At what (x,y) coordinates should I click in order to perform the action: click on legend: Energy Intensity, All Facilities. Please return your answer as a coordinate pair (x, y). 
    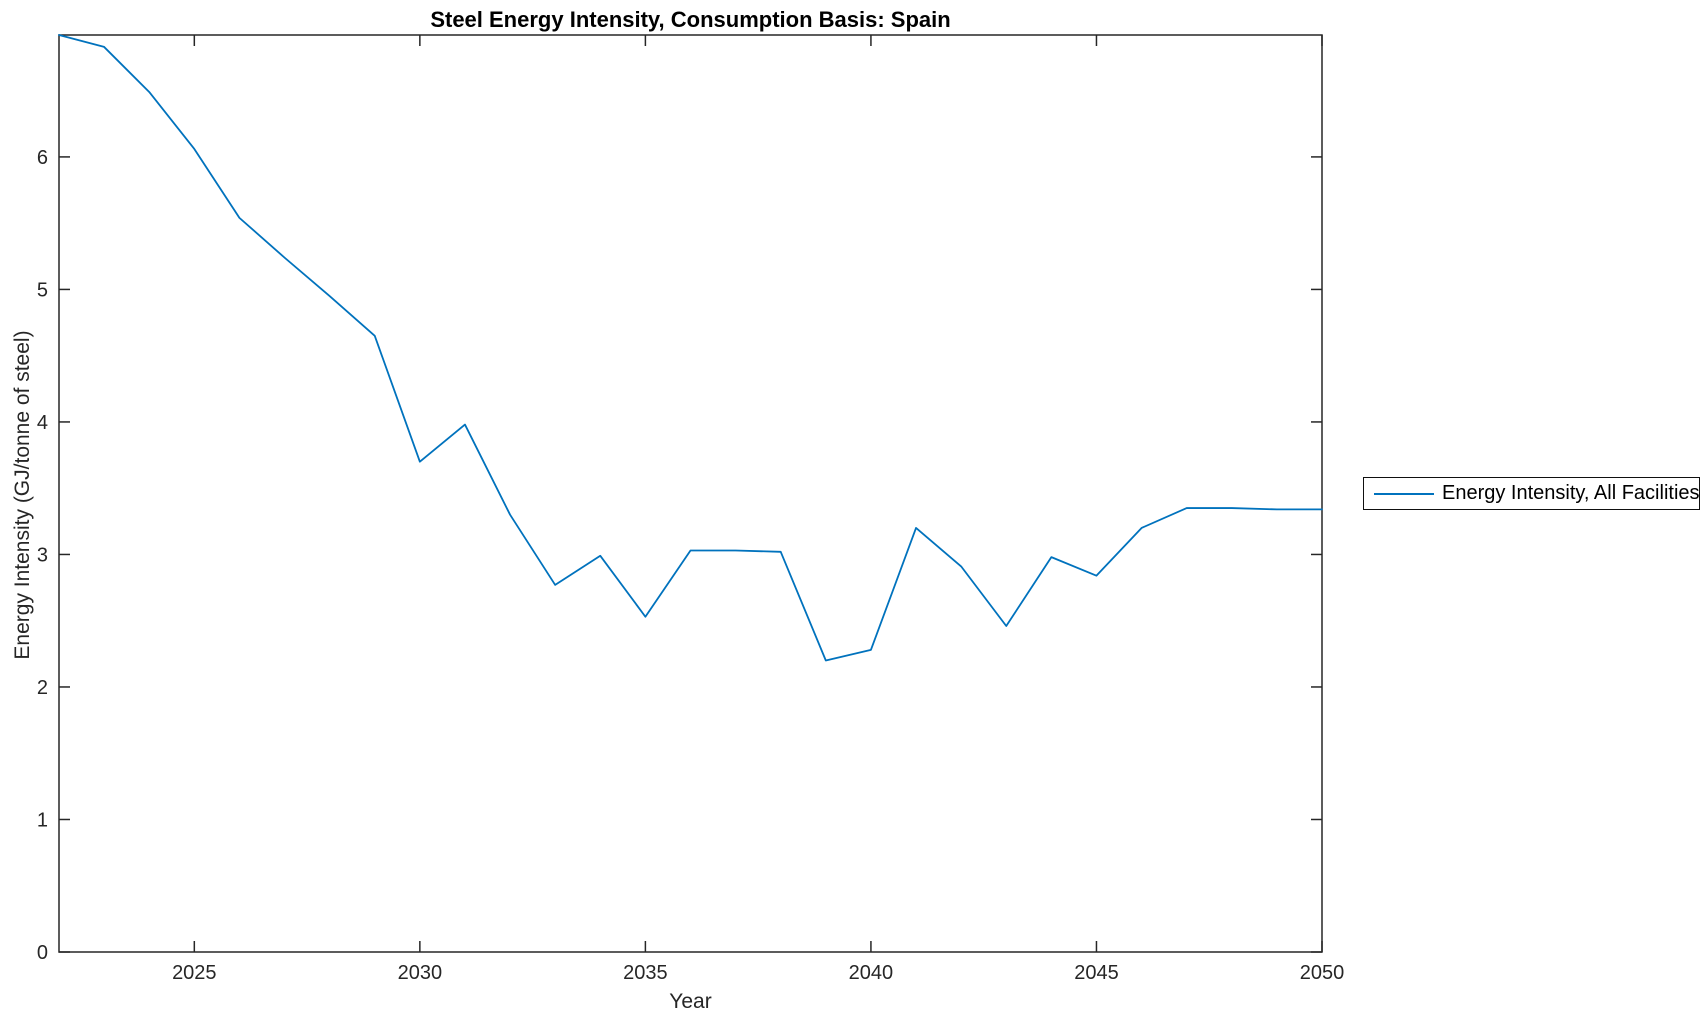
    Looking at the image, I should click on (1531, 493).